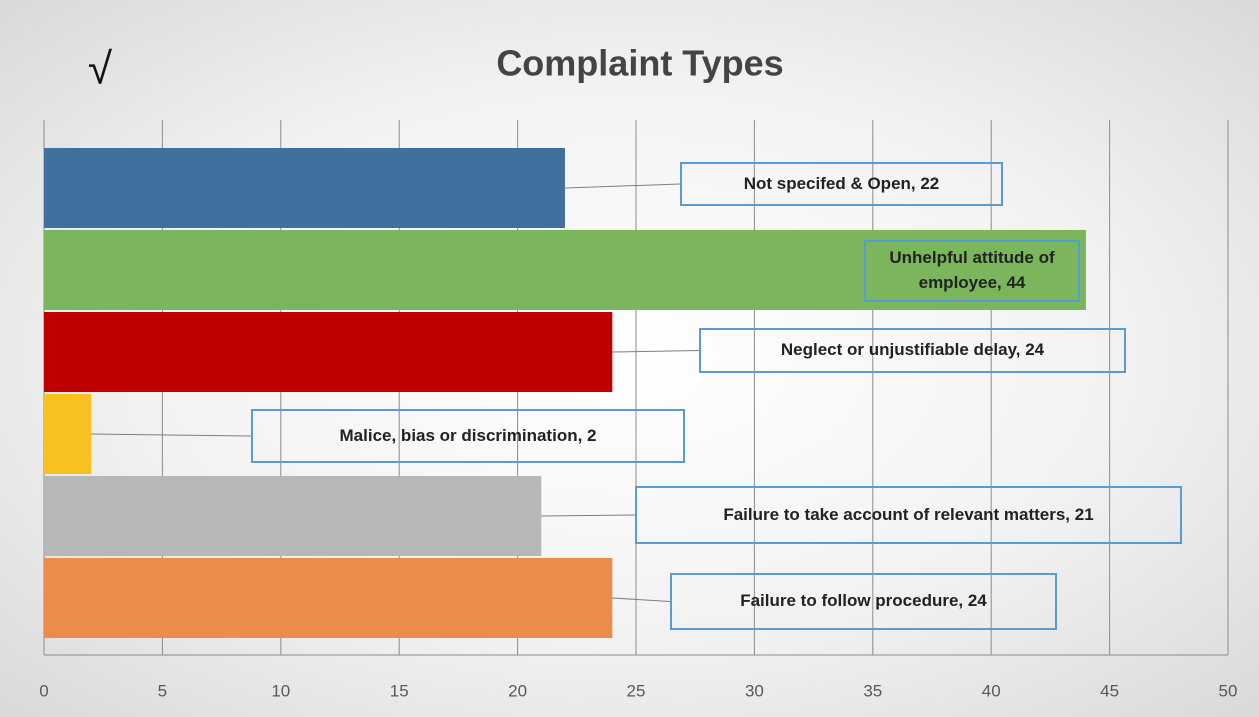 Image resolution: width=1259 pixels, height=717 pixels. What do you see at coordinates (639, 63) in the screenshot?
I see `chart-title: Complaint Types` at bounding box center [639, 63].